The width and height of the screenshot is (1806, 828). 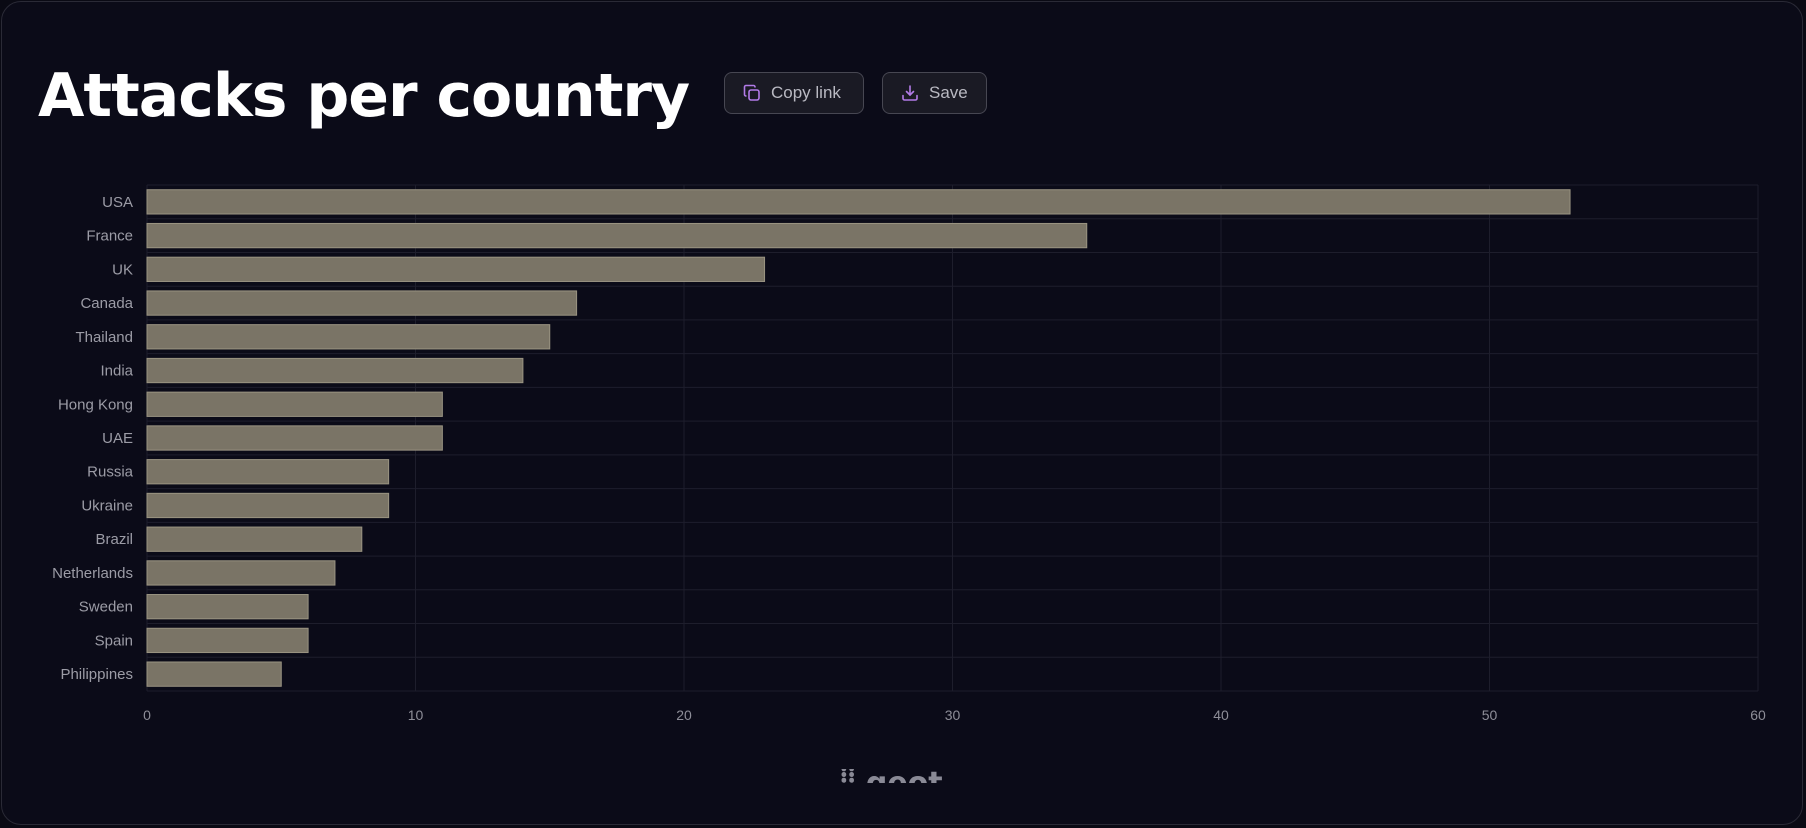 What do you see at coordinates (806, 92) in the screenshot?
I see `copy-link-label: Copy link` at bounding box center [806, 92].